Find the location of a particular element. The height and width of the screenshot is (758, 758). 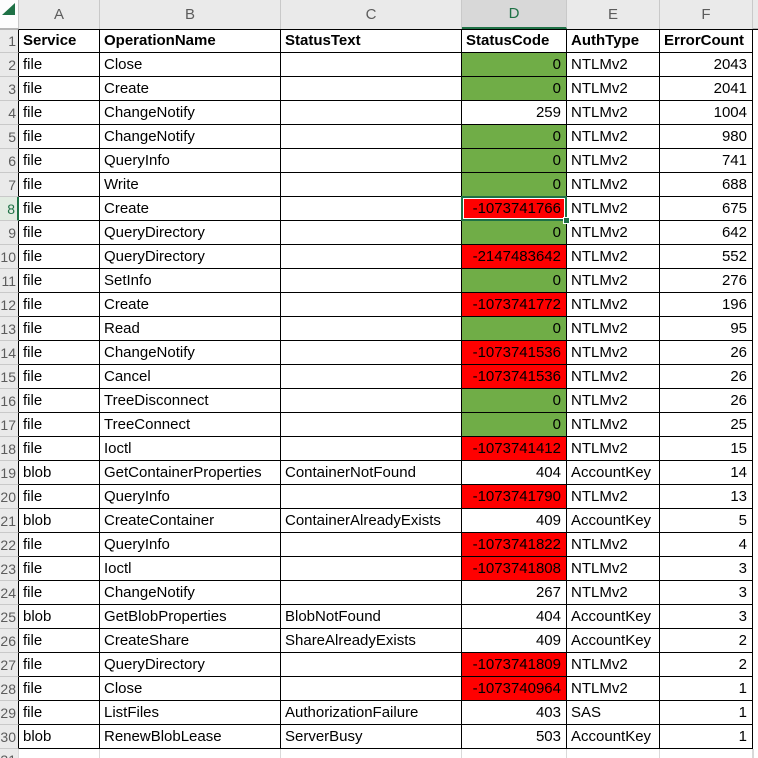

cell-C6 is located at coordinates (371, 161).